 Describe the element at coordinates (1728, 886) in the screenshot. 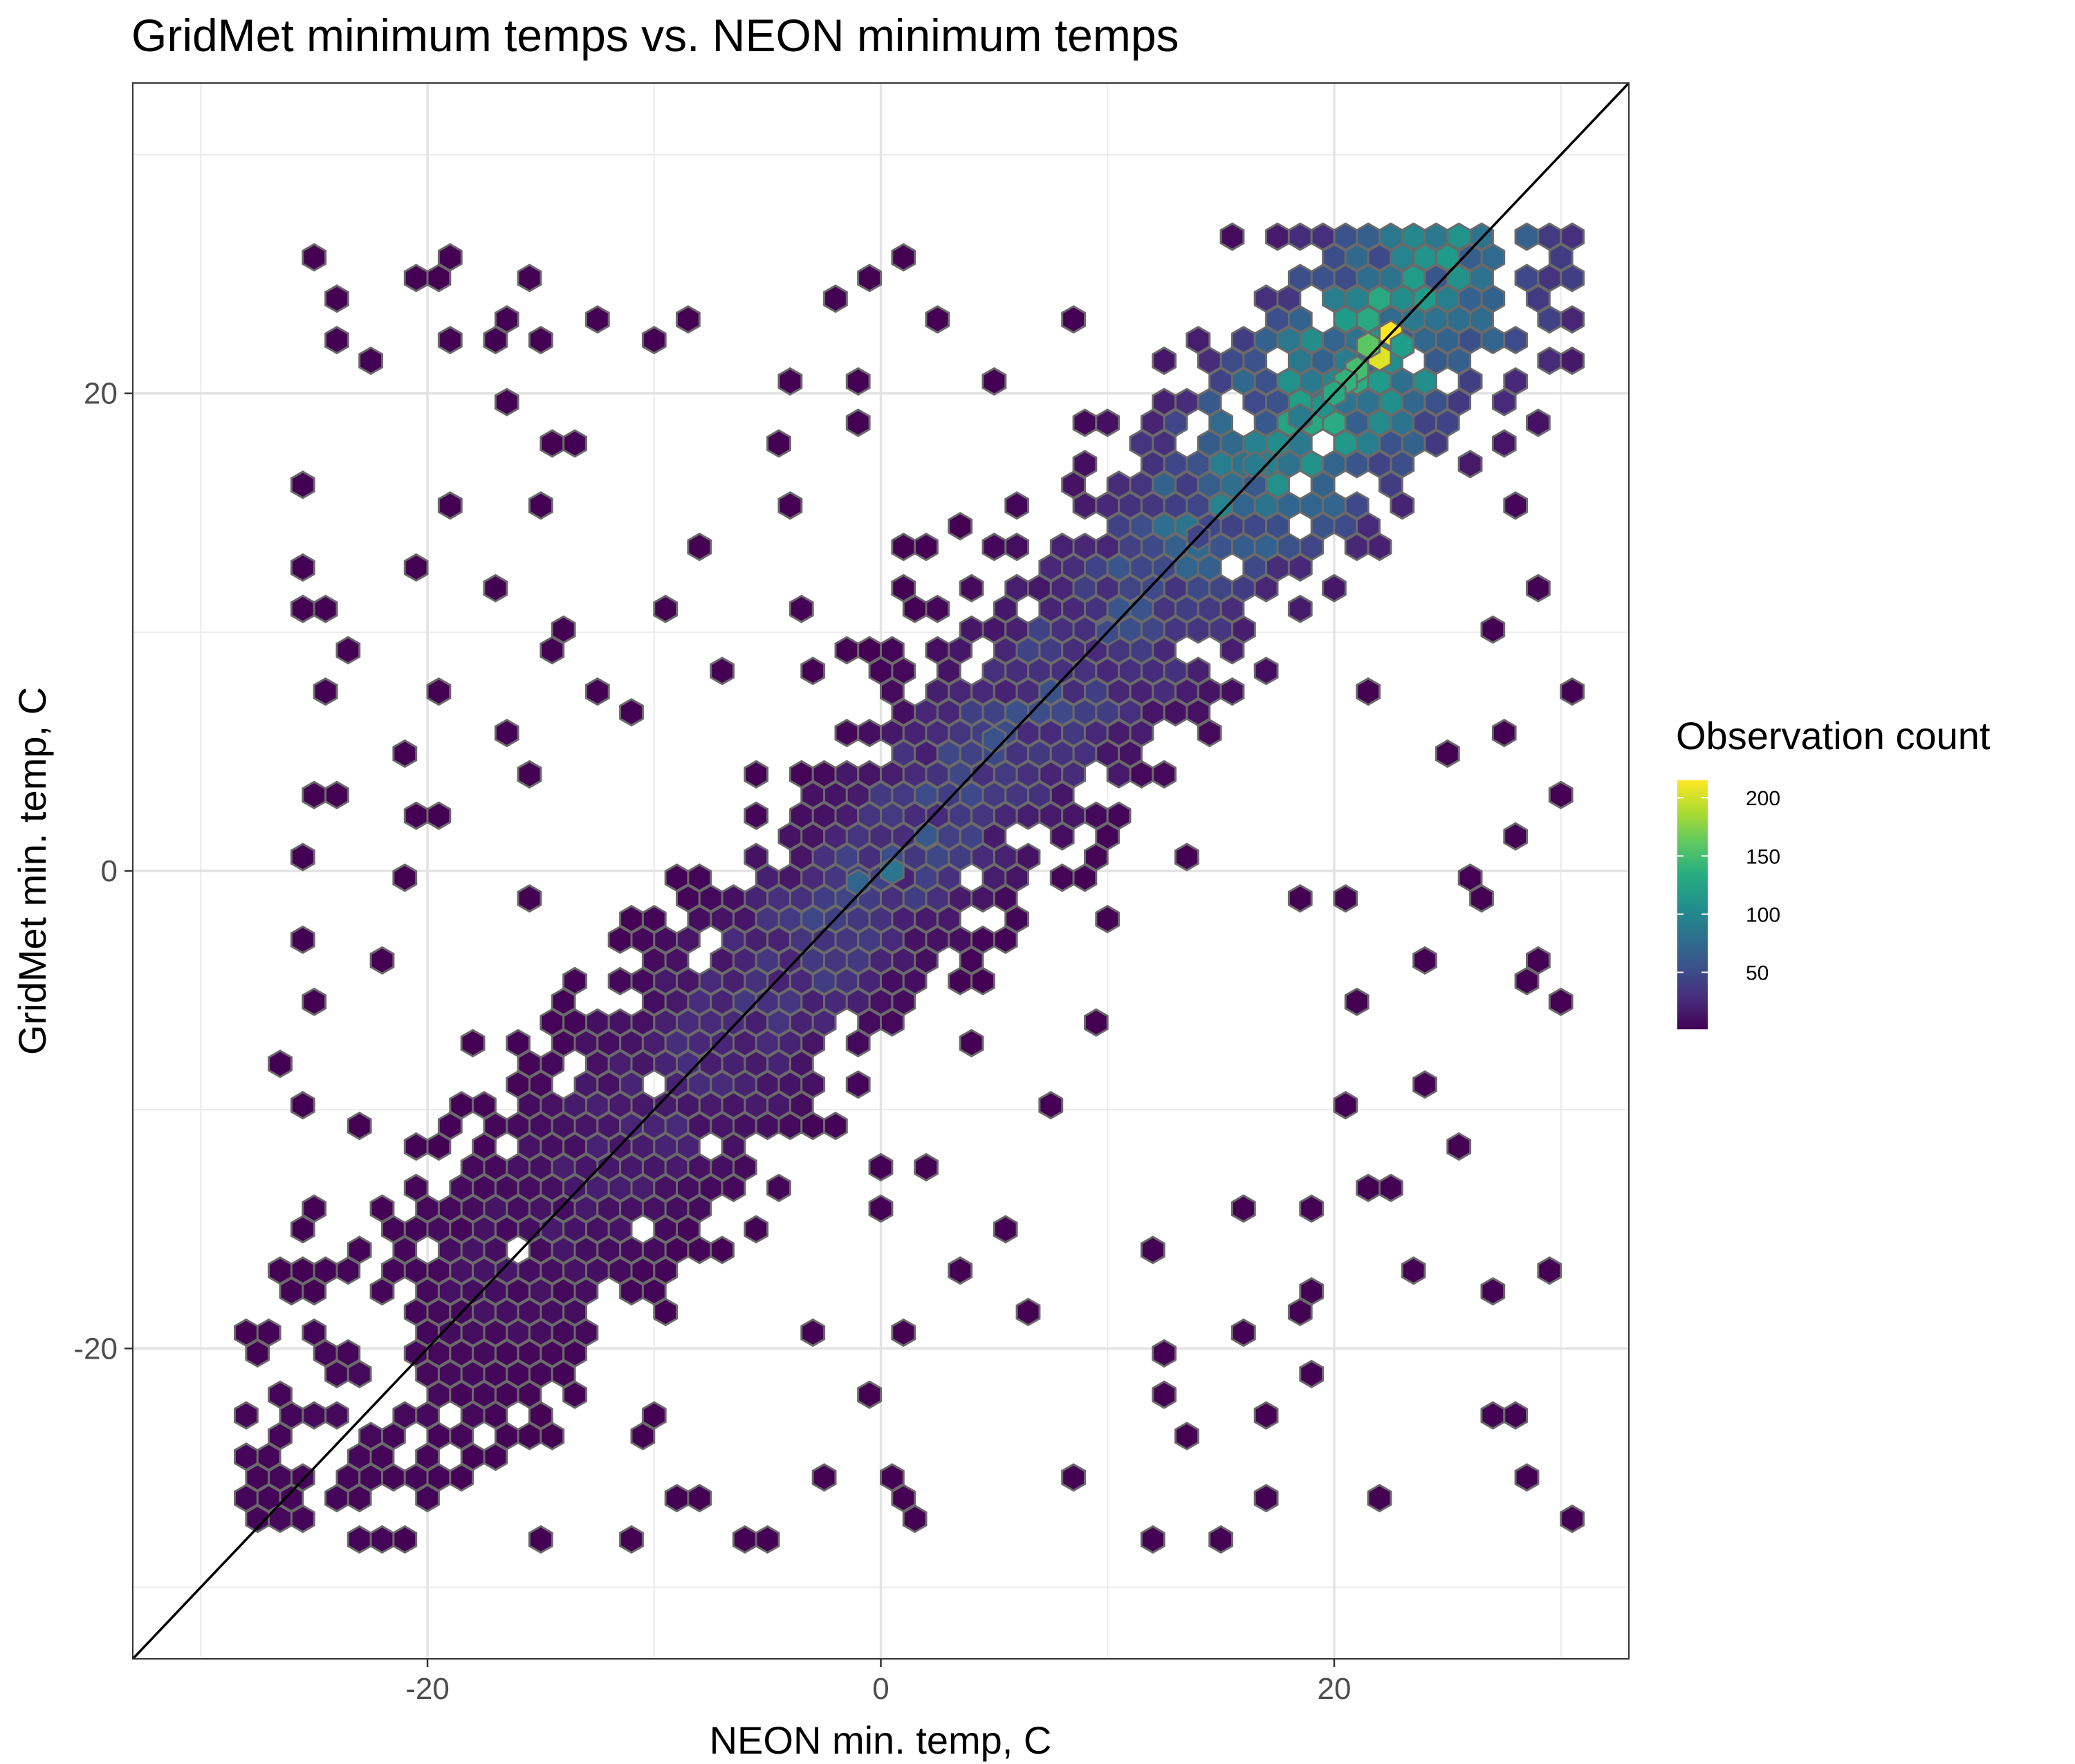

I see `legend-ticks: 50 100 150 200` at that location.